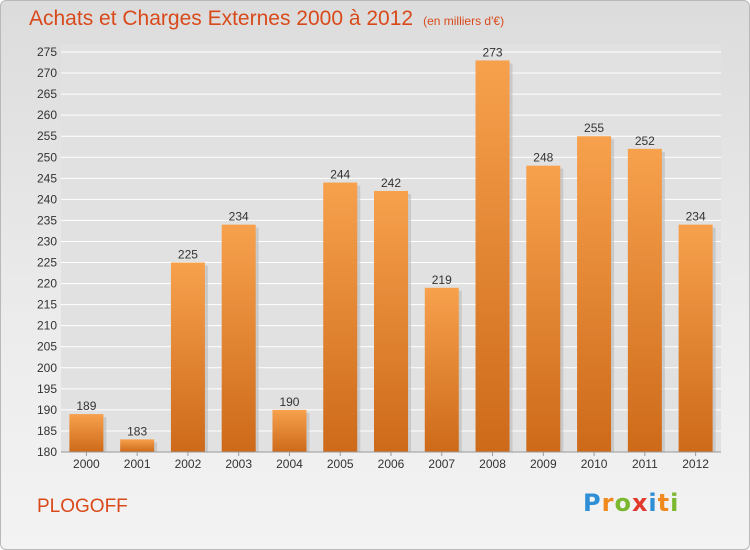  I want to click on proxiti-logo: Proxiti, so click(631, 503).